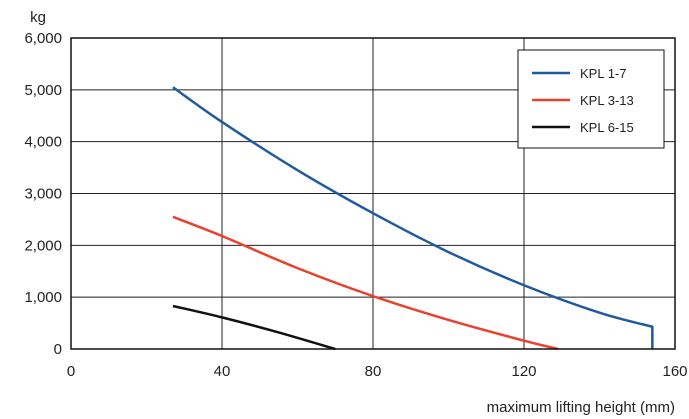 The image size is (689, 419). What do you see at coordinates (607, 127) in the screenshot?
I see `legend-label: KPL 6-15` at bounding box center [607, 127].